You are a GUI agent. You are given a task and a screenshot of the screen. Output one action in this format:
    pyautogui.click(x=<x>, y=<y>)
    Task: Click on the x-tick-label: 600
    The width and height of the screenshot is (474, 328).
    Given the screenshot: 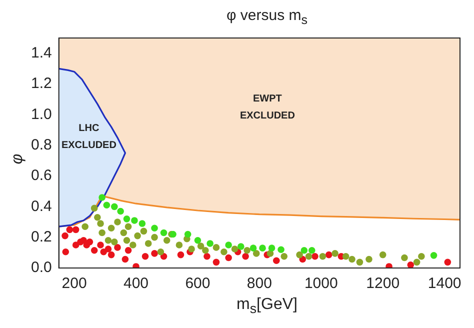 What is the action you would take?
    pyautogui.click(x=197, y=283)
    